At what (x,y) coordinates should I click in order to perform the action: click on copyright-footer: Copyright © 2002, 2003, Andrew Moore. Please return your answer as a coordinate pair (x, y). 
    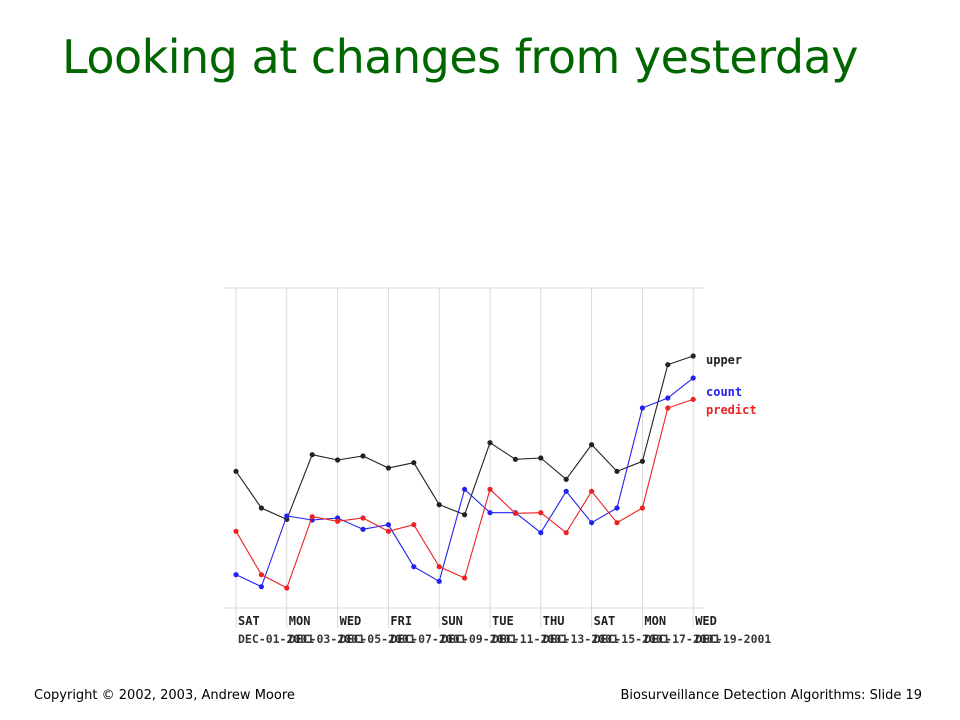
    Looking at the image, I should click on (164, 695).